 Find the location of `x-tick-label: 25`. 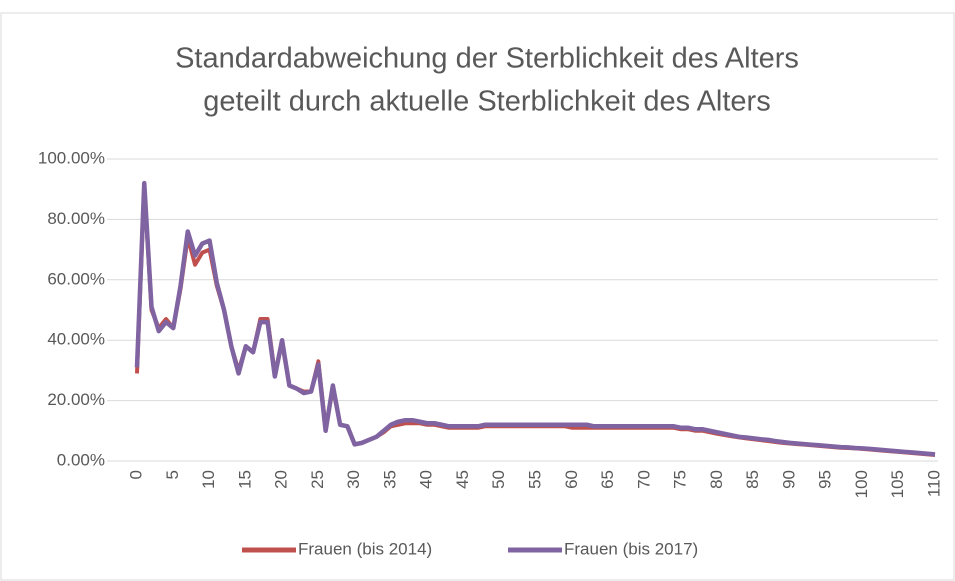

x-tick-label: 25 is located at coordinates (317, 479).